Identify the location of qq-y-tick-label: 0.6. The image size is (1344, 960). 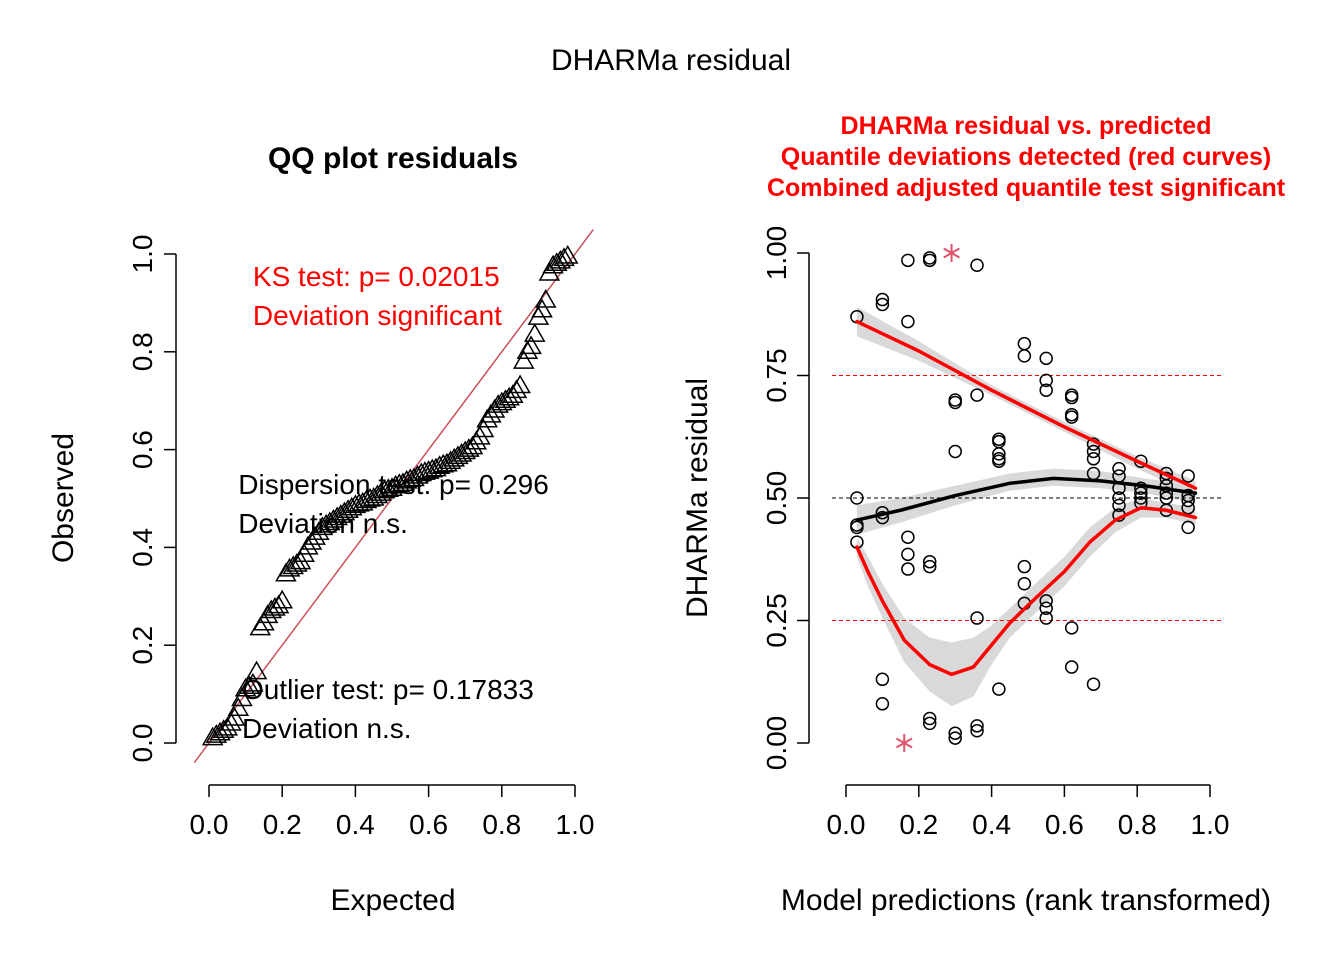
(142, 449).